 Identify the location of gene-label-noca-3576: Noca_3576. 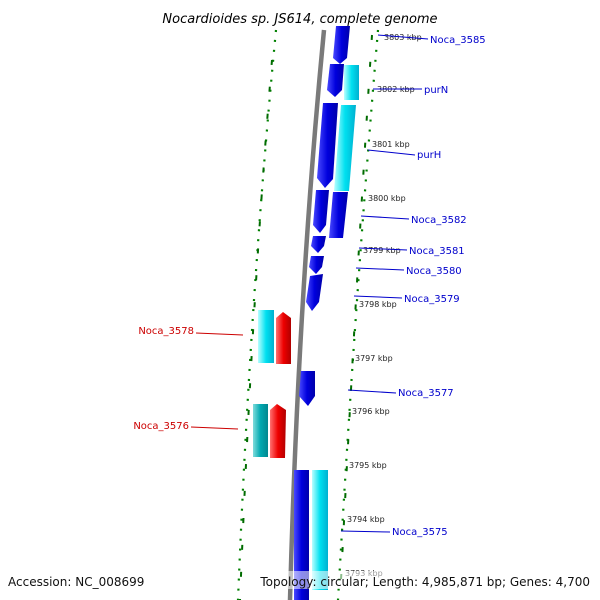
(161, 426).